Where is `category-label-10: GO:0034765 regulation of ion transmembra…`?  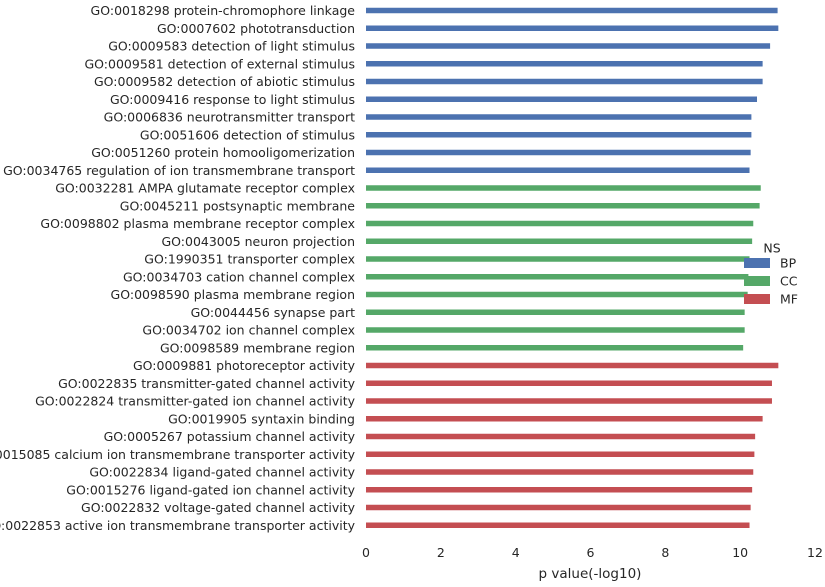 category-label-10: GO:0034765 regulation of ion transmembra… is located at coordinates (179, 170).